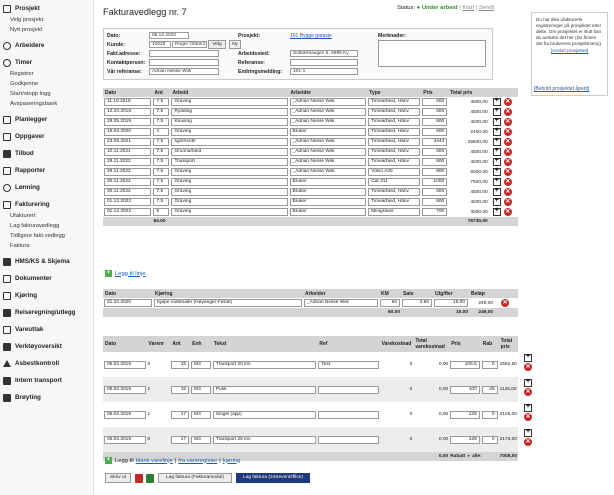 Image resolution: width=614 pixels, height=495 pixels. What do you see at coordinates (569, 50) in the screenshot?
I see `avslutt-prosjekt-link: [Avslutt prosjektet]` at bounding box center [569, 50].